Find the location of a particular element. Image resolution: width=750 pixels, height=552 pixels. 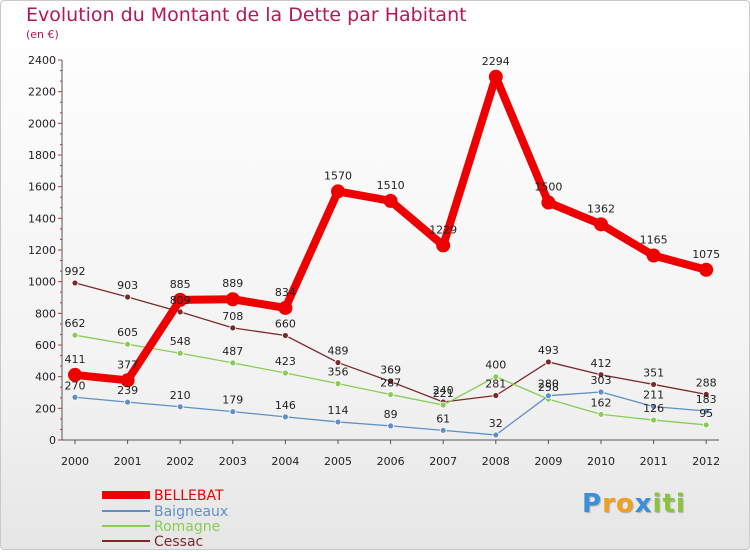

data-label-romagne: 126 is located at coordinates (653, 408).